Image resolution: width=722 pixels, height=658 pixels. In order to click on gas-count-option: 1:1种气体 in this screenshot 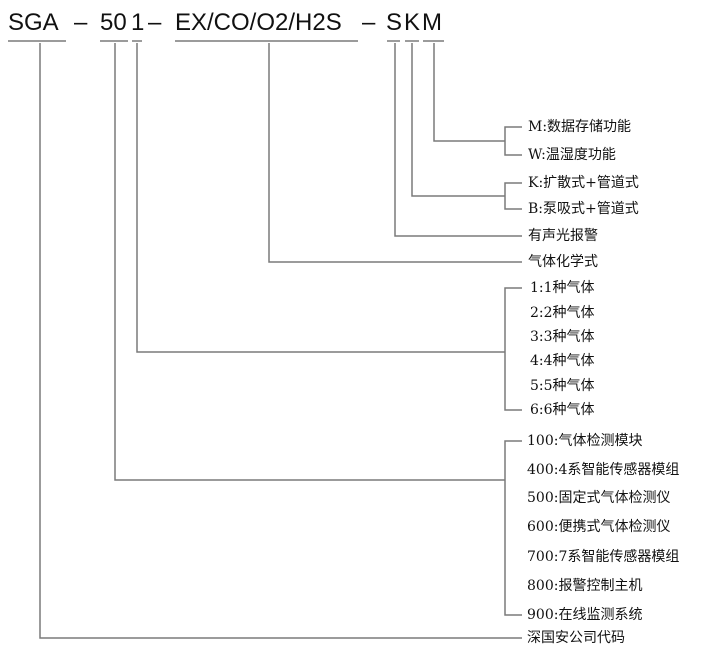, I will do `click(562, 288)`.